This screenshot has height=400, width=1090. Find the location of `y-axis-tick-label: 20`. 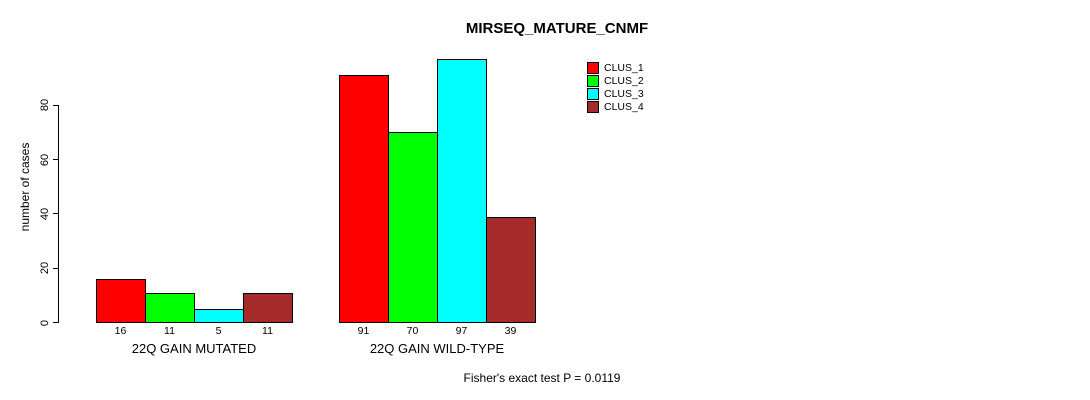

y-axis-tick-label: 20 is located at coordinates (45, 268).